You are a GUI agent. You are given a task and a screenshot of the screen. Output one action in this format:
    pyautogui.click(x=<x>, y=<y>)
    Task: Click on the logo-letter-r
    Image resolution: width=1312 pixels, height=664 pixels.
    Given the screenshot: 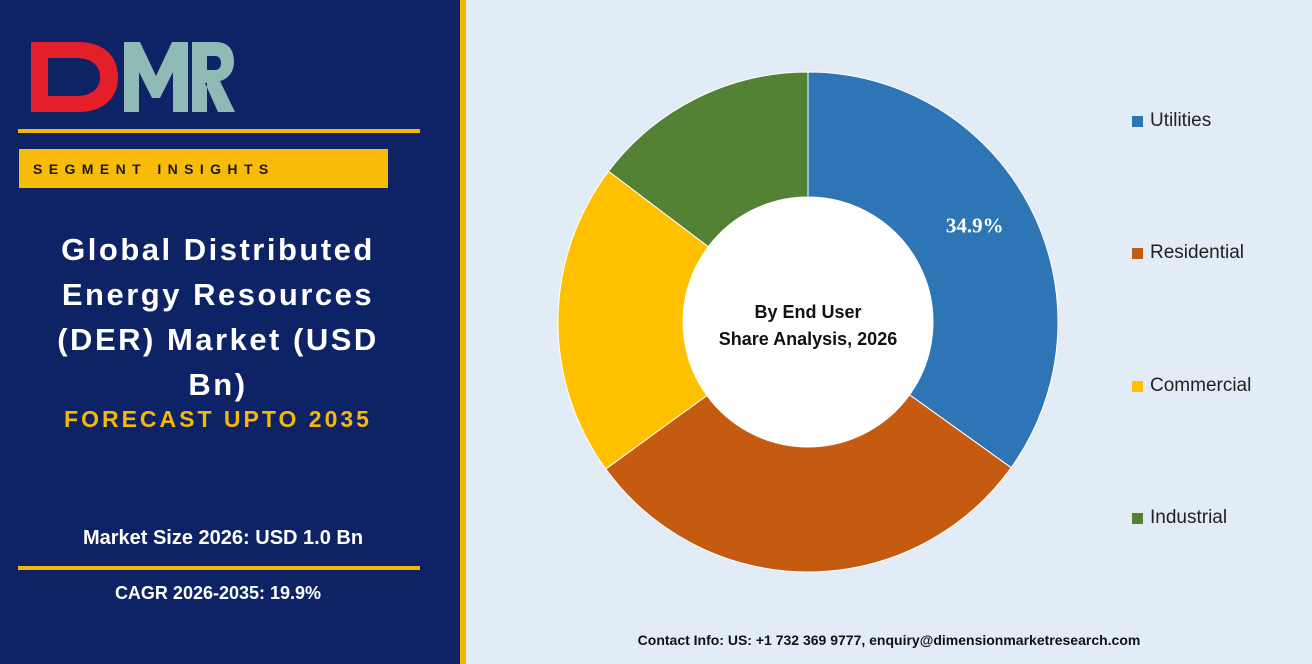 What is the action you would take?
    pyautogui.click(x=213, y=77)
    